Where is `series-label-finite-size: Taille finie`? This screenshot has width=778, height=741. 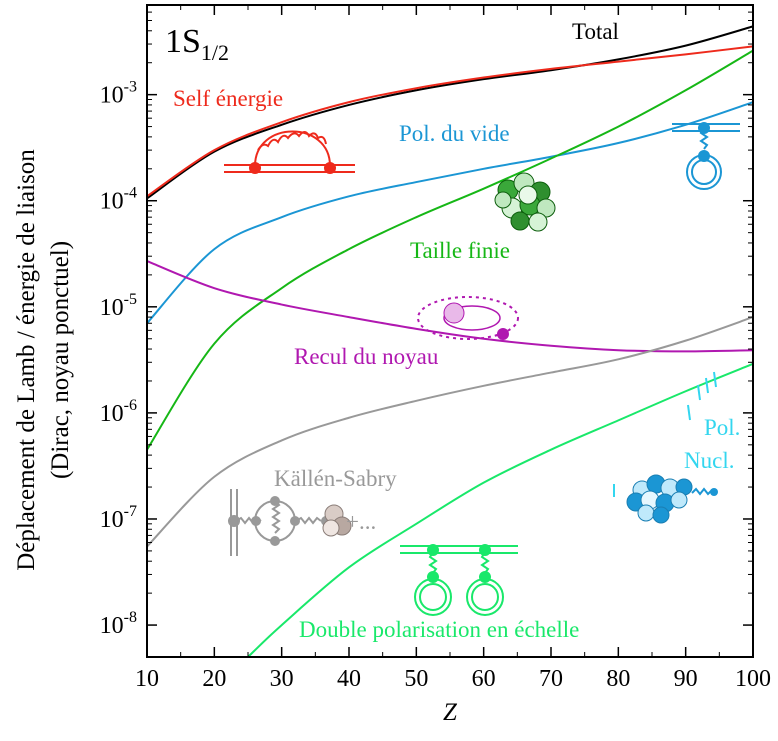 series-label-finite-size: Taille finie is located at coordinates (460, 250).